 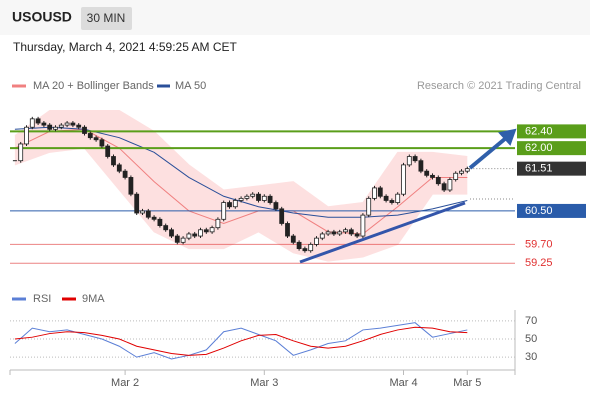 I want to click on x-tick-label: Mar 5, so click(x=467, y=383).